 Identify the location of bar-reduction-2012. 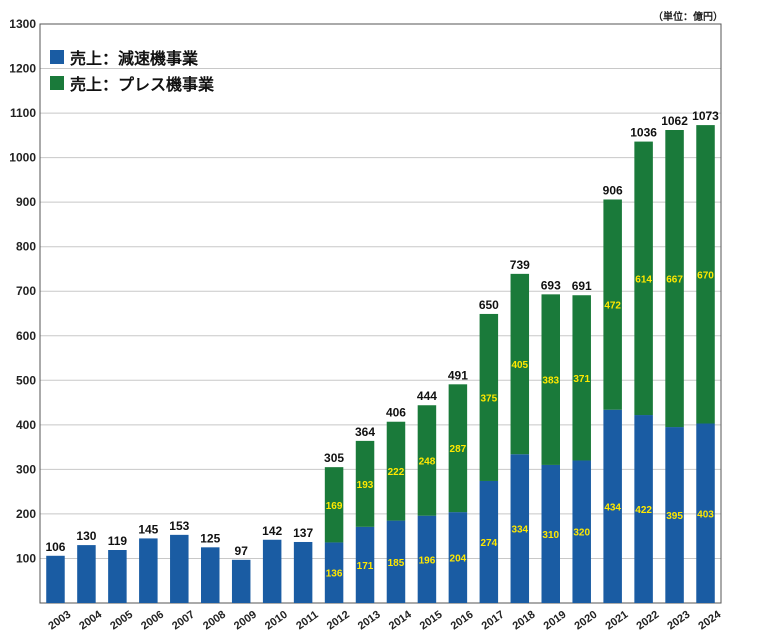
(334, 572).